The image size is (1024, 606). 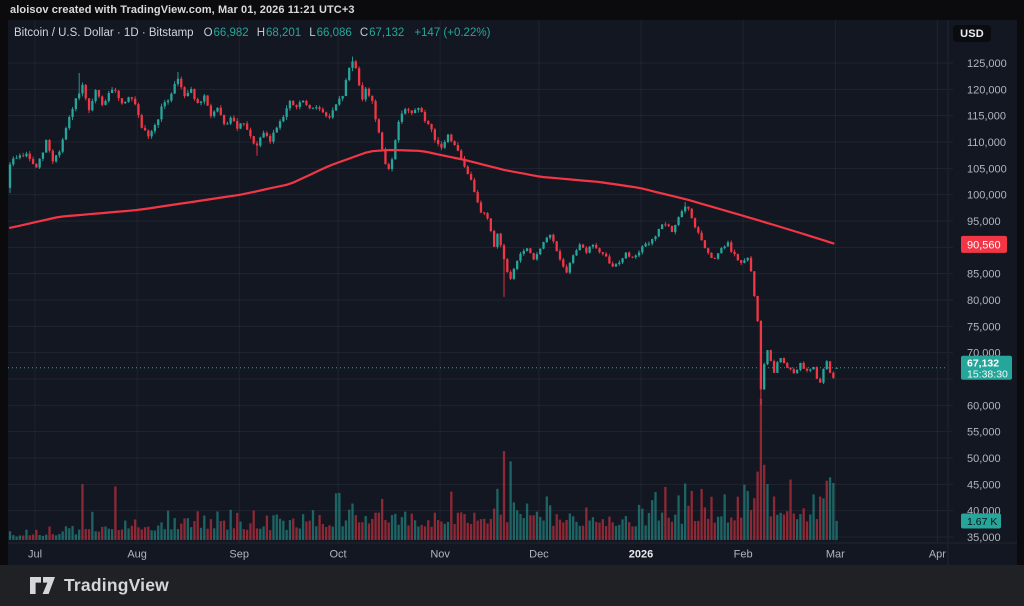 I want to click on ma-line, so click(x=421, y=196).